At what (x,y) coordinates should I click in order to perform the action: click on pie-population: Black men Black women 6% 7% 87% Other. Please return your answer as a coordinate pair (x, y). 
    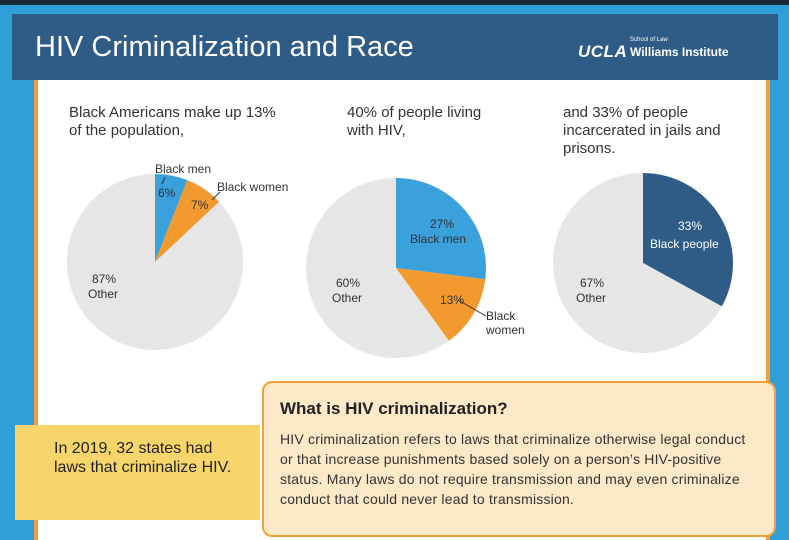
    Looking at the image, I should click on (177, 256).